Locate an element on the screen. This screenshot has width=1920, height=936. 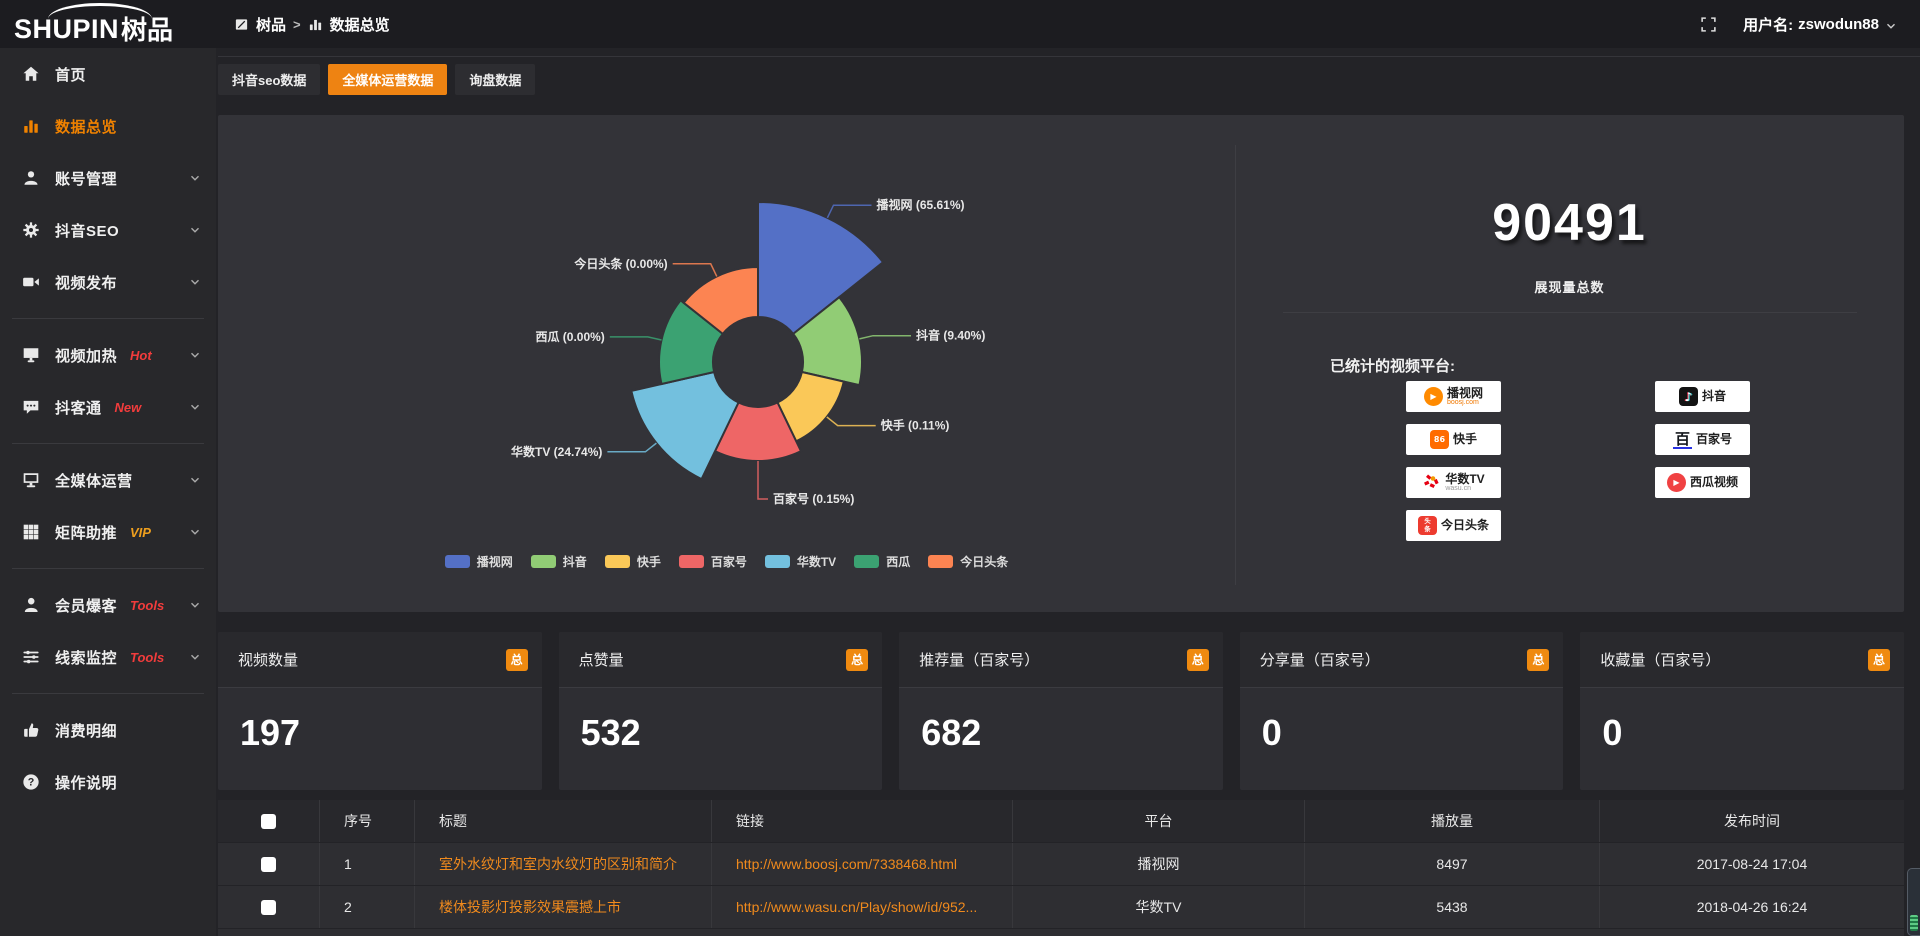
breadcrumb-item: 树品 is located at coordinates (271, 25).